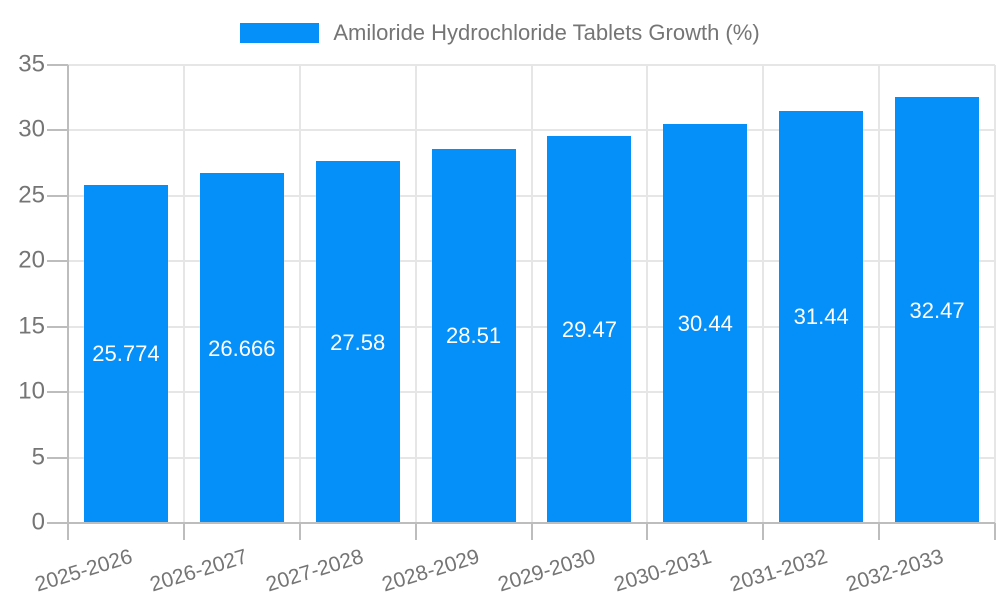 Image resolution: width=1000 pixels, height=600 pixels. Describe the element at coordinates (431, 571) in the screenshot. I see `x-axis-label-text: 2028-2029` at that location.